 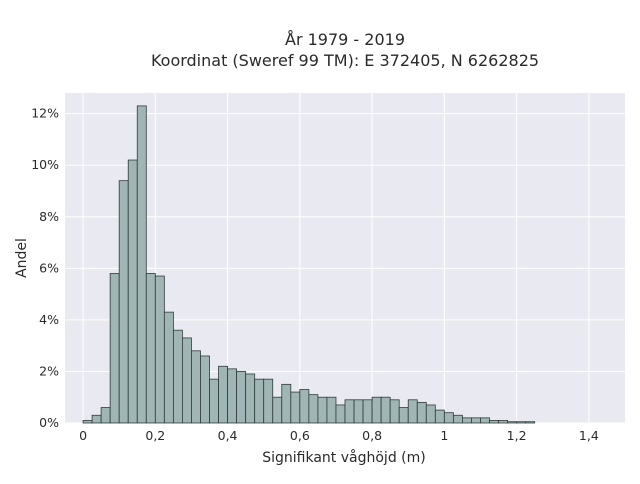 What do you see at coordinates (22, 258) in the screenshot?
I see `y-axis-label: Andel` at bounding box center [22, 258].